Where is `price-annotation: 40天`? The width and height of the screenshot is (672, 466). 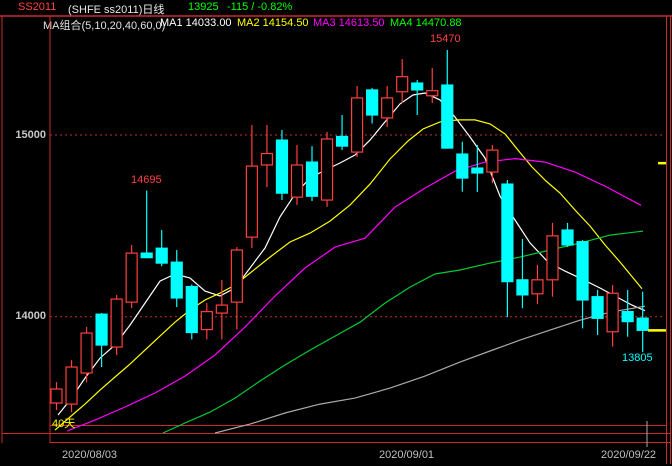
price-annotation: 40天 is located at coordinates (64, 424).